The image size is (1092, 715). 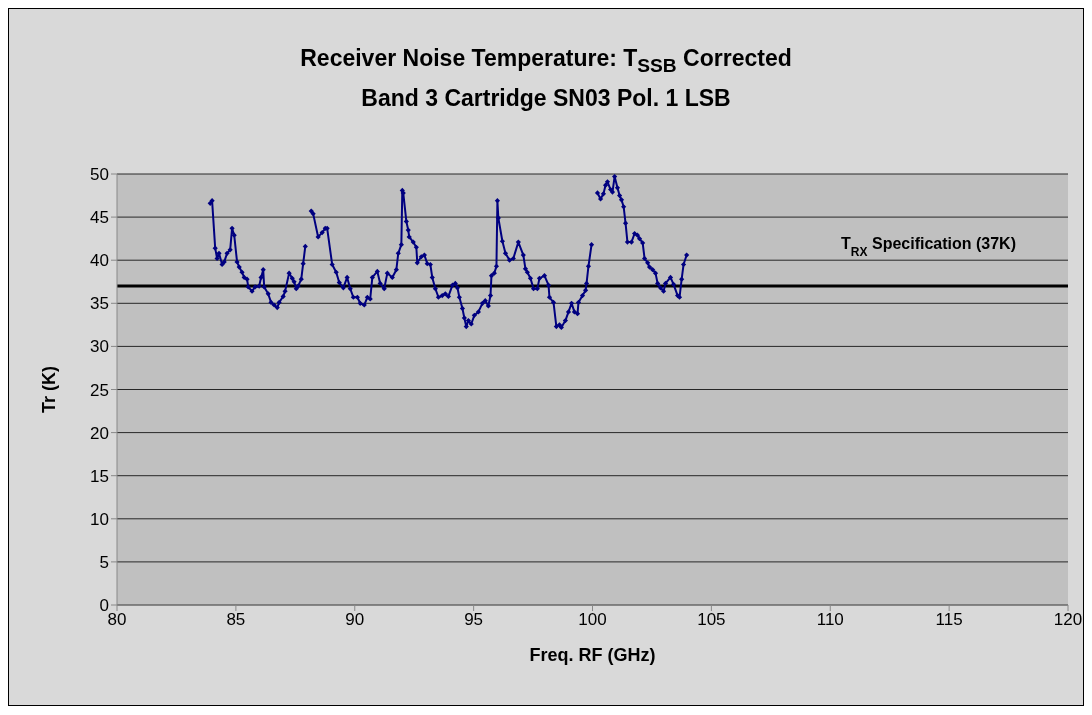 What do you see at coordinates (104, 606) in the screenshot?
I see `y-tick-label: 0` at bounding box center [104, 606].